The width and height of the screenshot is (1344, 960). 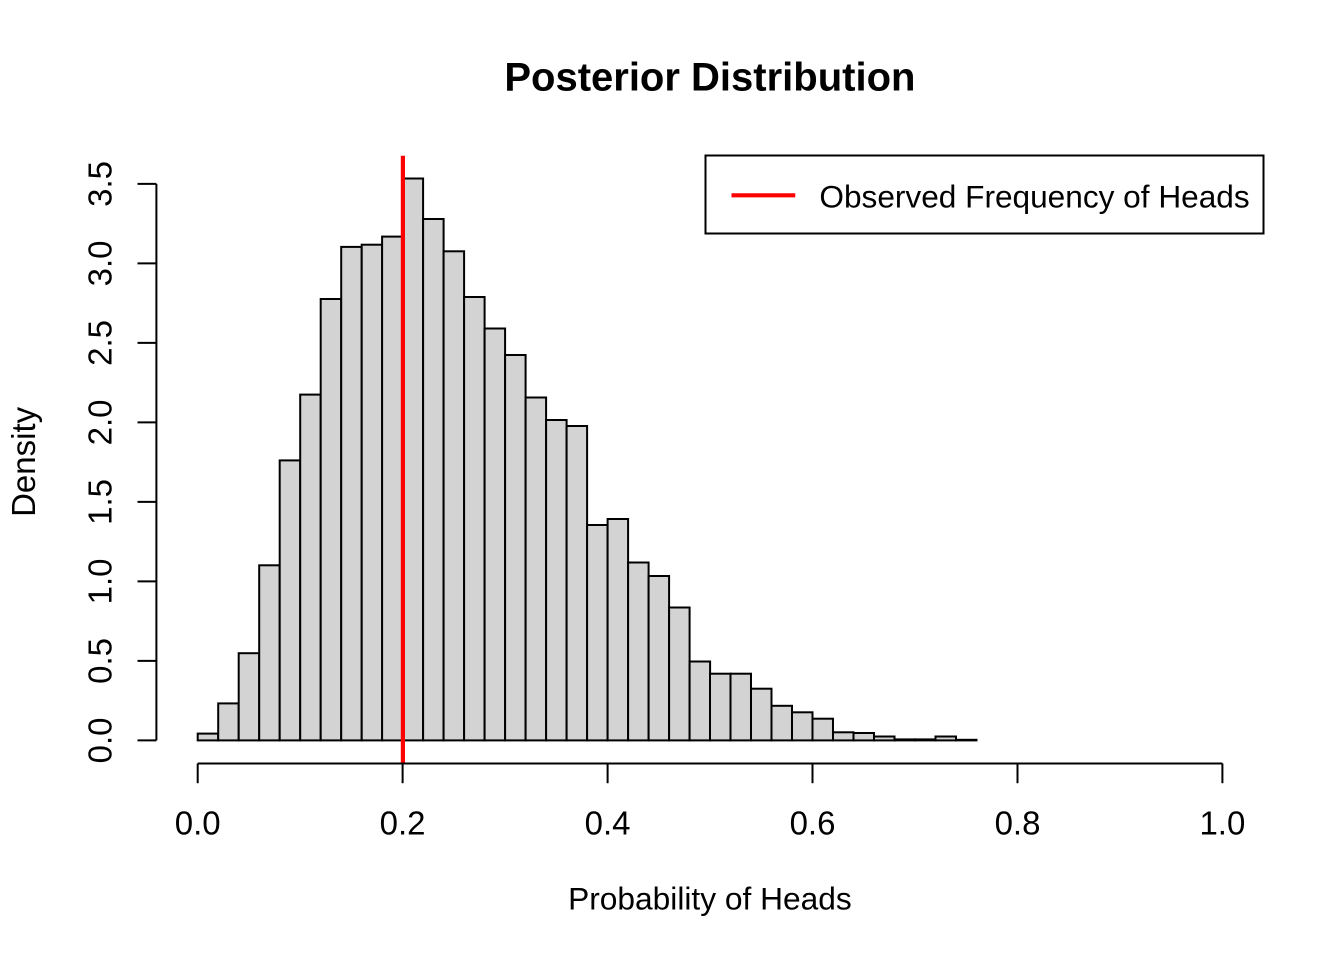 I want to click on svg-text: 3.0, so click(x=100, y=263).